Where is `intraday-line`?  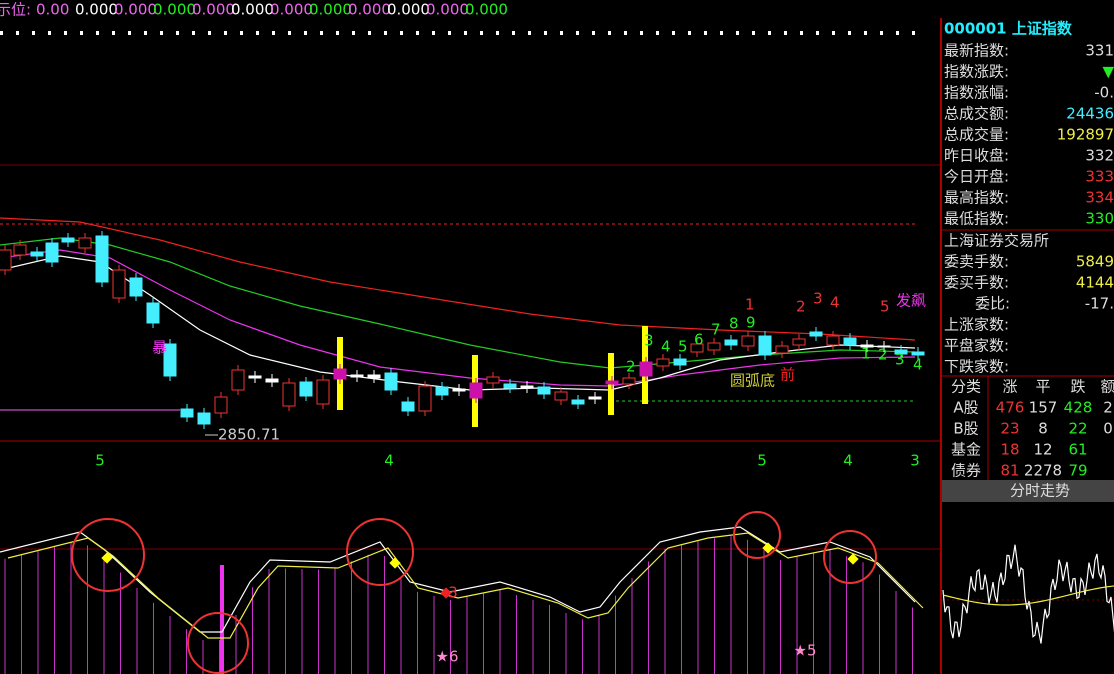
intraday-line is located at coordinates (1028, 594).